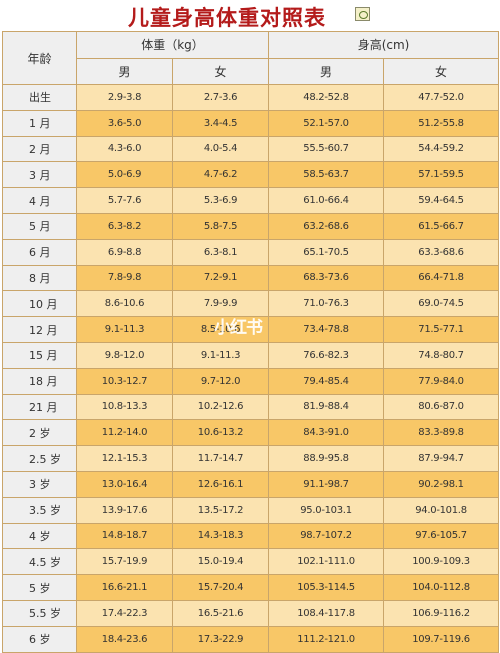  I want to click on weight-male-cell: 13.9-17.6, so click(124, 510).